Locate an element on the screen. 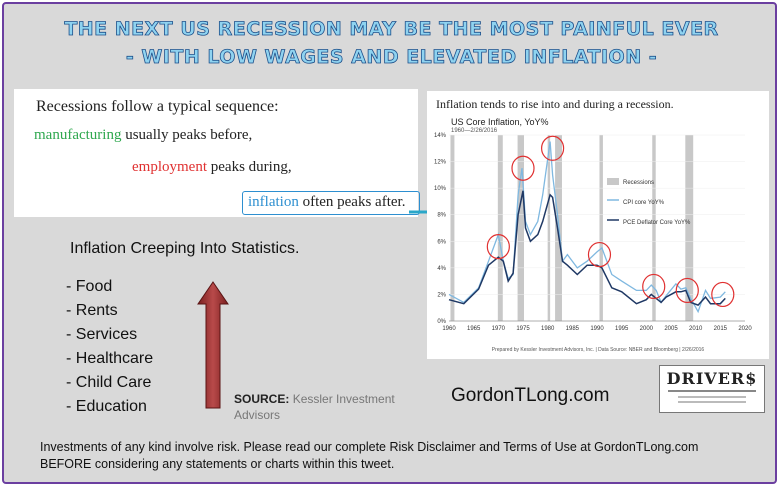 This screenshot has height=486, width=779. sequence-manufacturing: manufacturing usually peaks before, is located at coordinates (143, 135).